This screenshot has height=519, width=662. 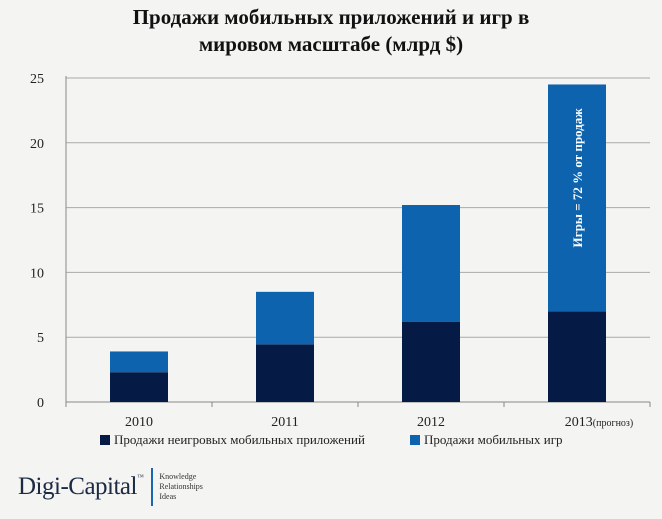 I want to click on logo-tagline: Knowledge Relationships Ideas, so click(x=181, y=486).